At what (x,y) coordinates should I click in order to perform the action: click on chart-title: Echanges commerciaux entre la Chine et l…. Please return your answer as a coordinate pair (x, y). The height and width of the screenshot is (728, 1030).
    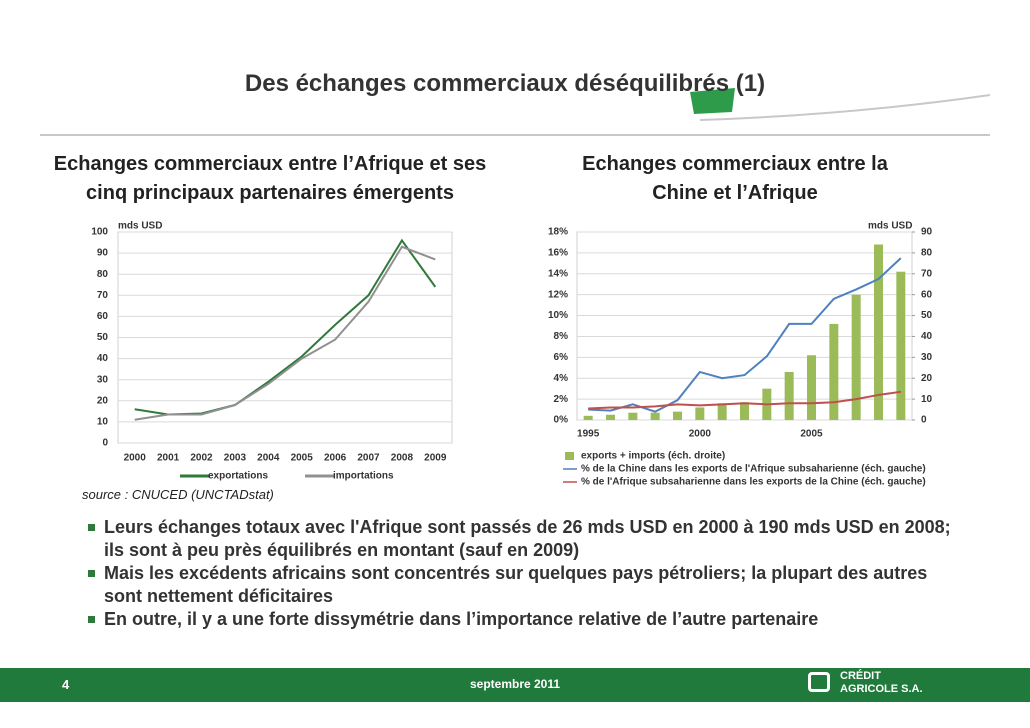
    Looking at the image, I should click on (735, 178).